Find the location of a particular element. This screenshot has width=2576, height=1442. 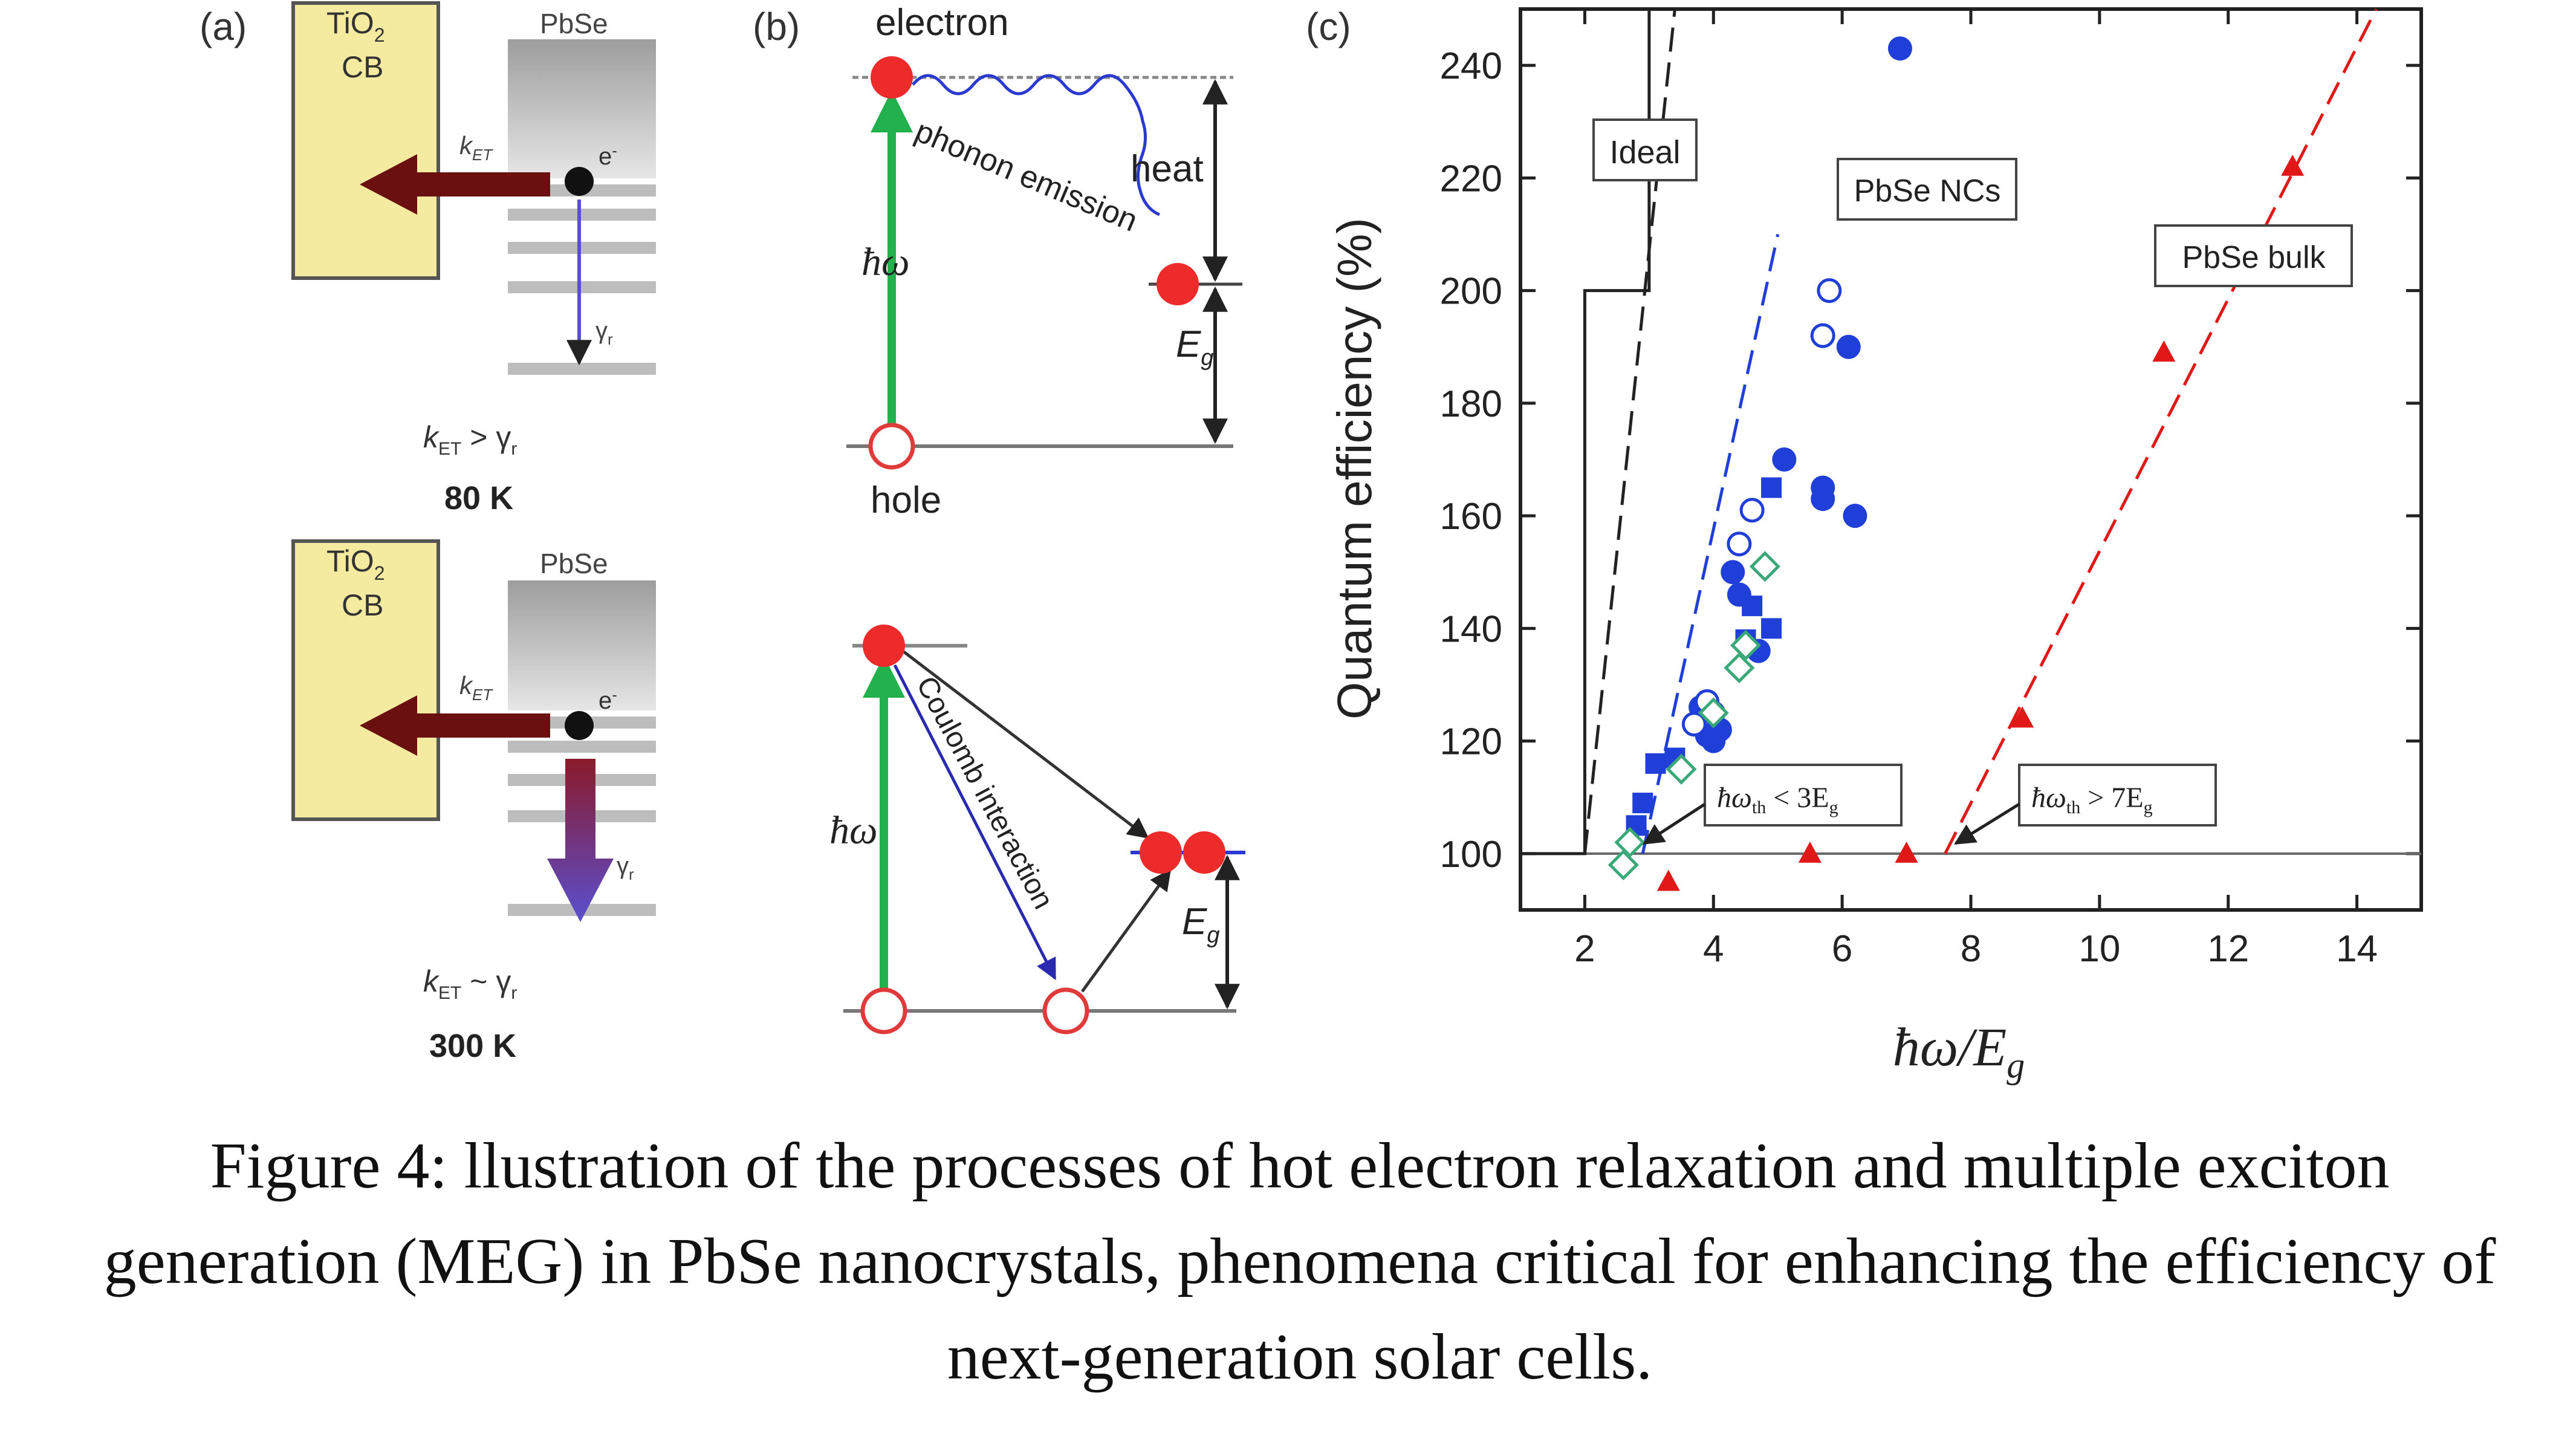

panel-b-label: (b) is located at coordinates (776, 26).